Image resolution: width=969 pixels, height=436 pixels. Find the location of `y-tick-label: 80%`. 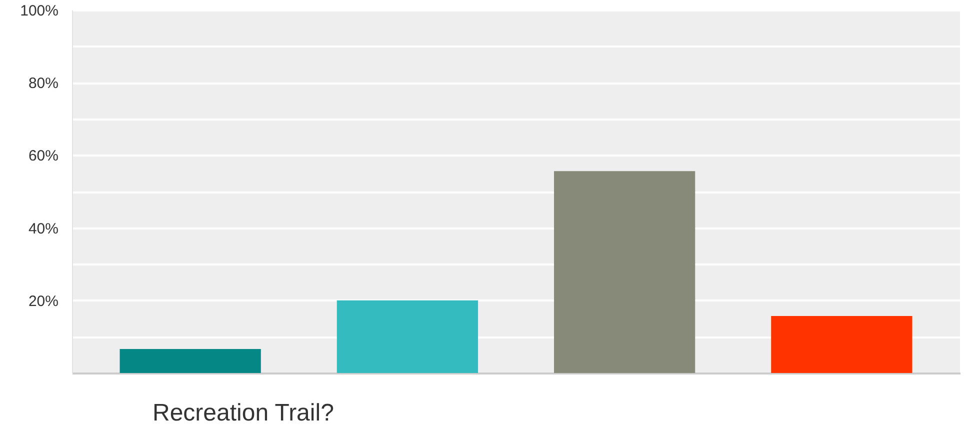

y-tick-label: 80% is located at coordinates (43, 83).